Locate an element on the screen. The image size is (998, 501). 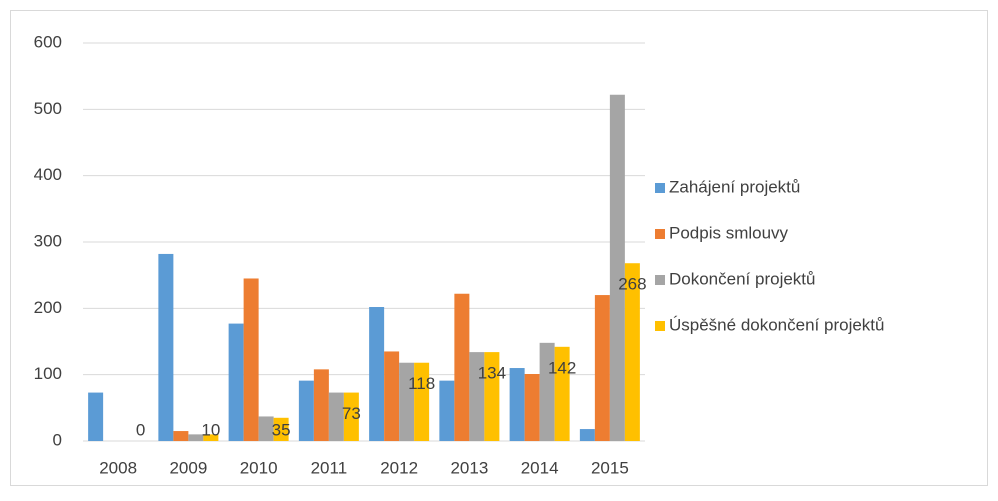
x-tick-label: 2010 is located at coordinates (259, 467).